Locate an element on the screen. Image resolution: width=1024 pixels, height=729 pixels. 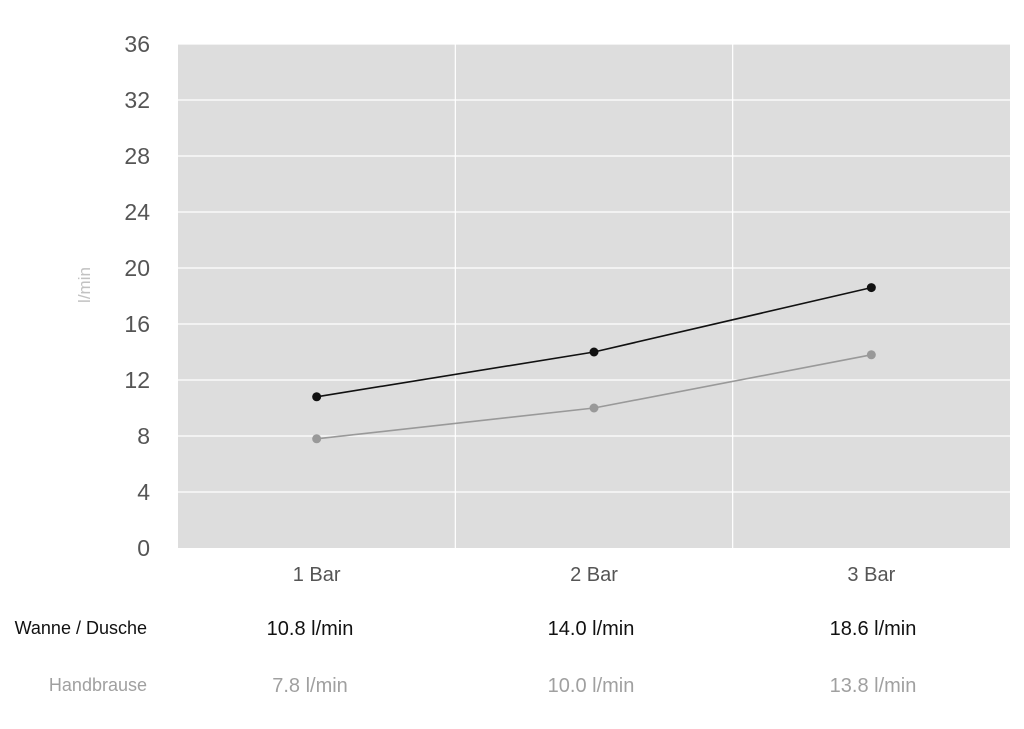
y-tick-label: 36 is located at coordinates (137, 44).